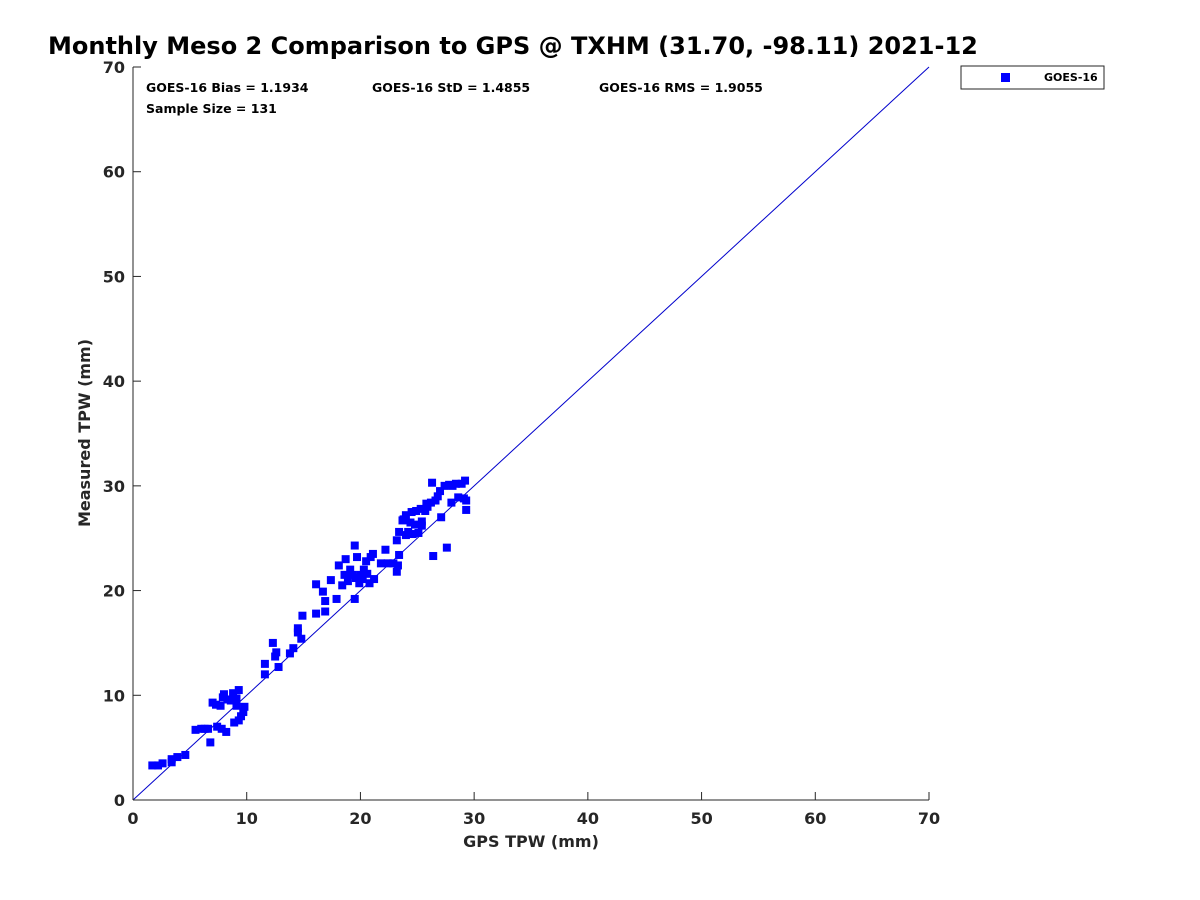 This screenshot has width=1200, height=900. I want to click on legend-marker-square, so click(1005, 77).